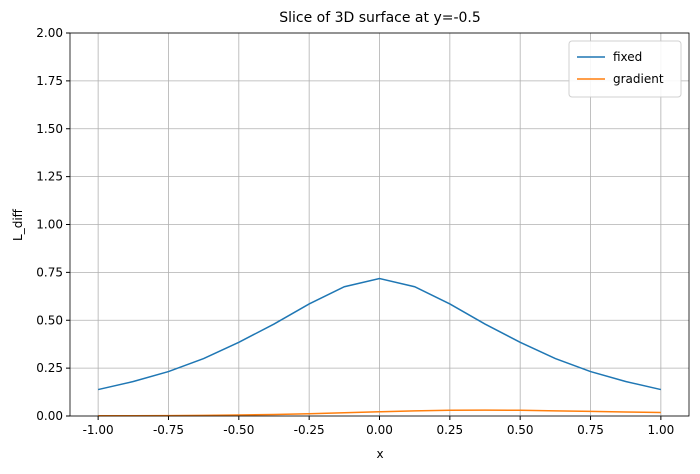  I want to click on legend-label: fixed, so click(627, 57).